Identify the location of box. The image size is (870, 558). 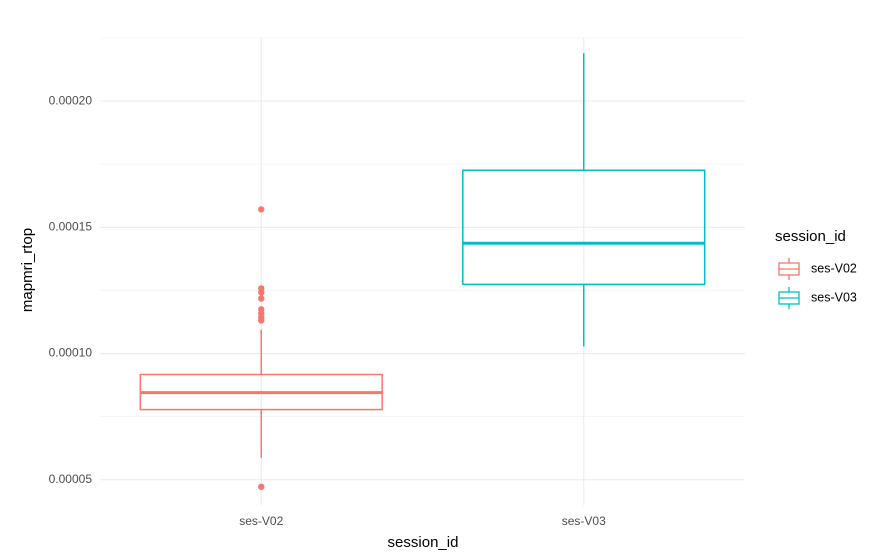
(584, 227).